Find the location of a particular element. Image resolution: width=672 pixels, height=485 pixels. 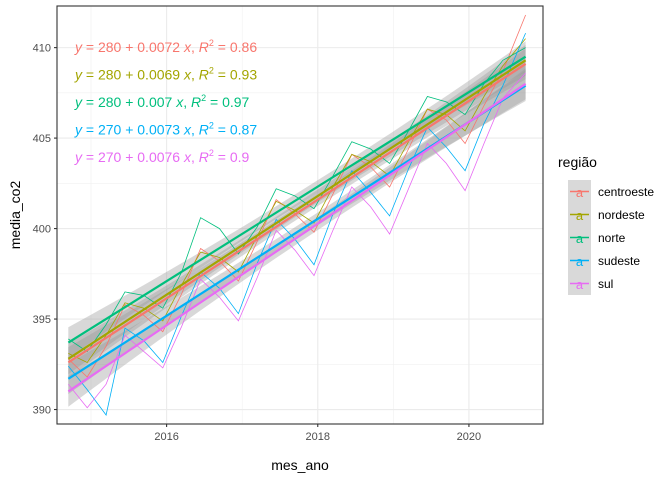

y-tick-label: 405 is located at coordinates (42, 139).